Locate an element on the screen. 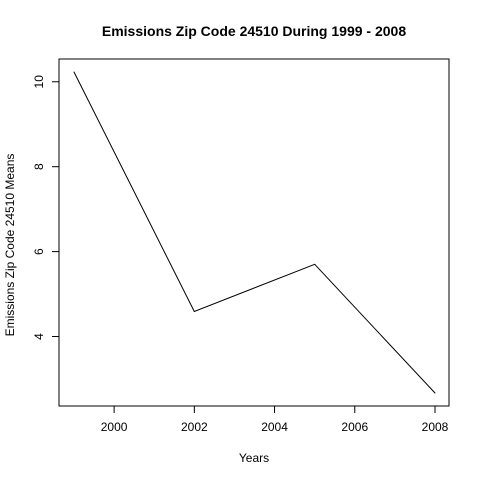  y-tick-label: 6 is located at coordinates (39, 251).